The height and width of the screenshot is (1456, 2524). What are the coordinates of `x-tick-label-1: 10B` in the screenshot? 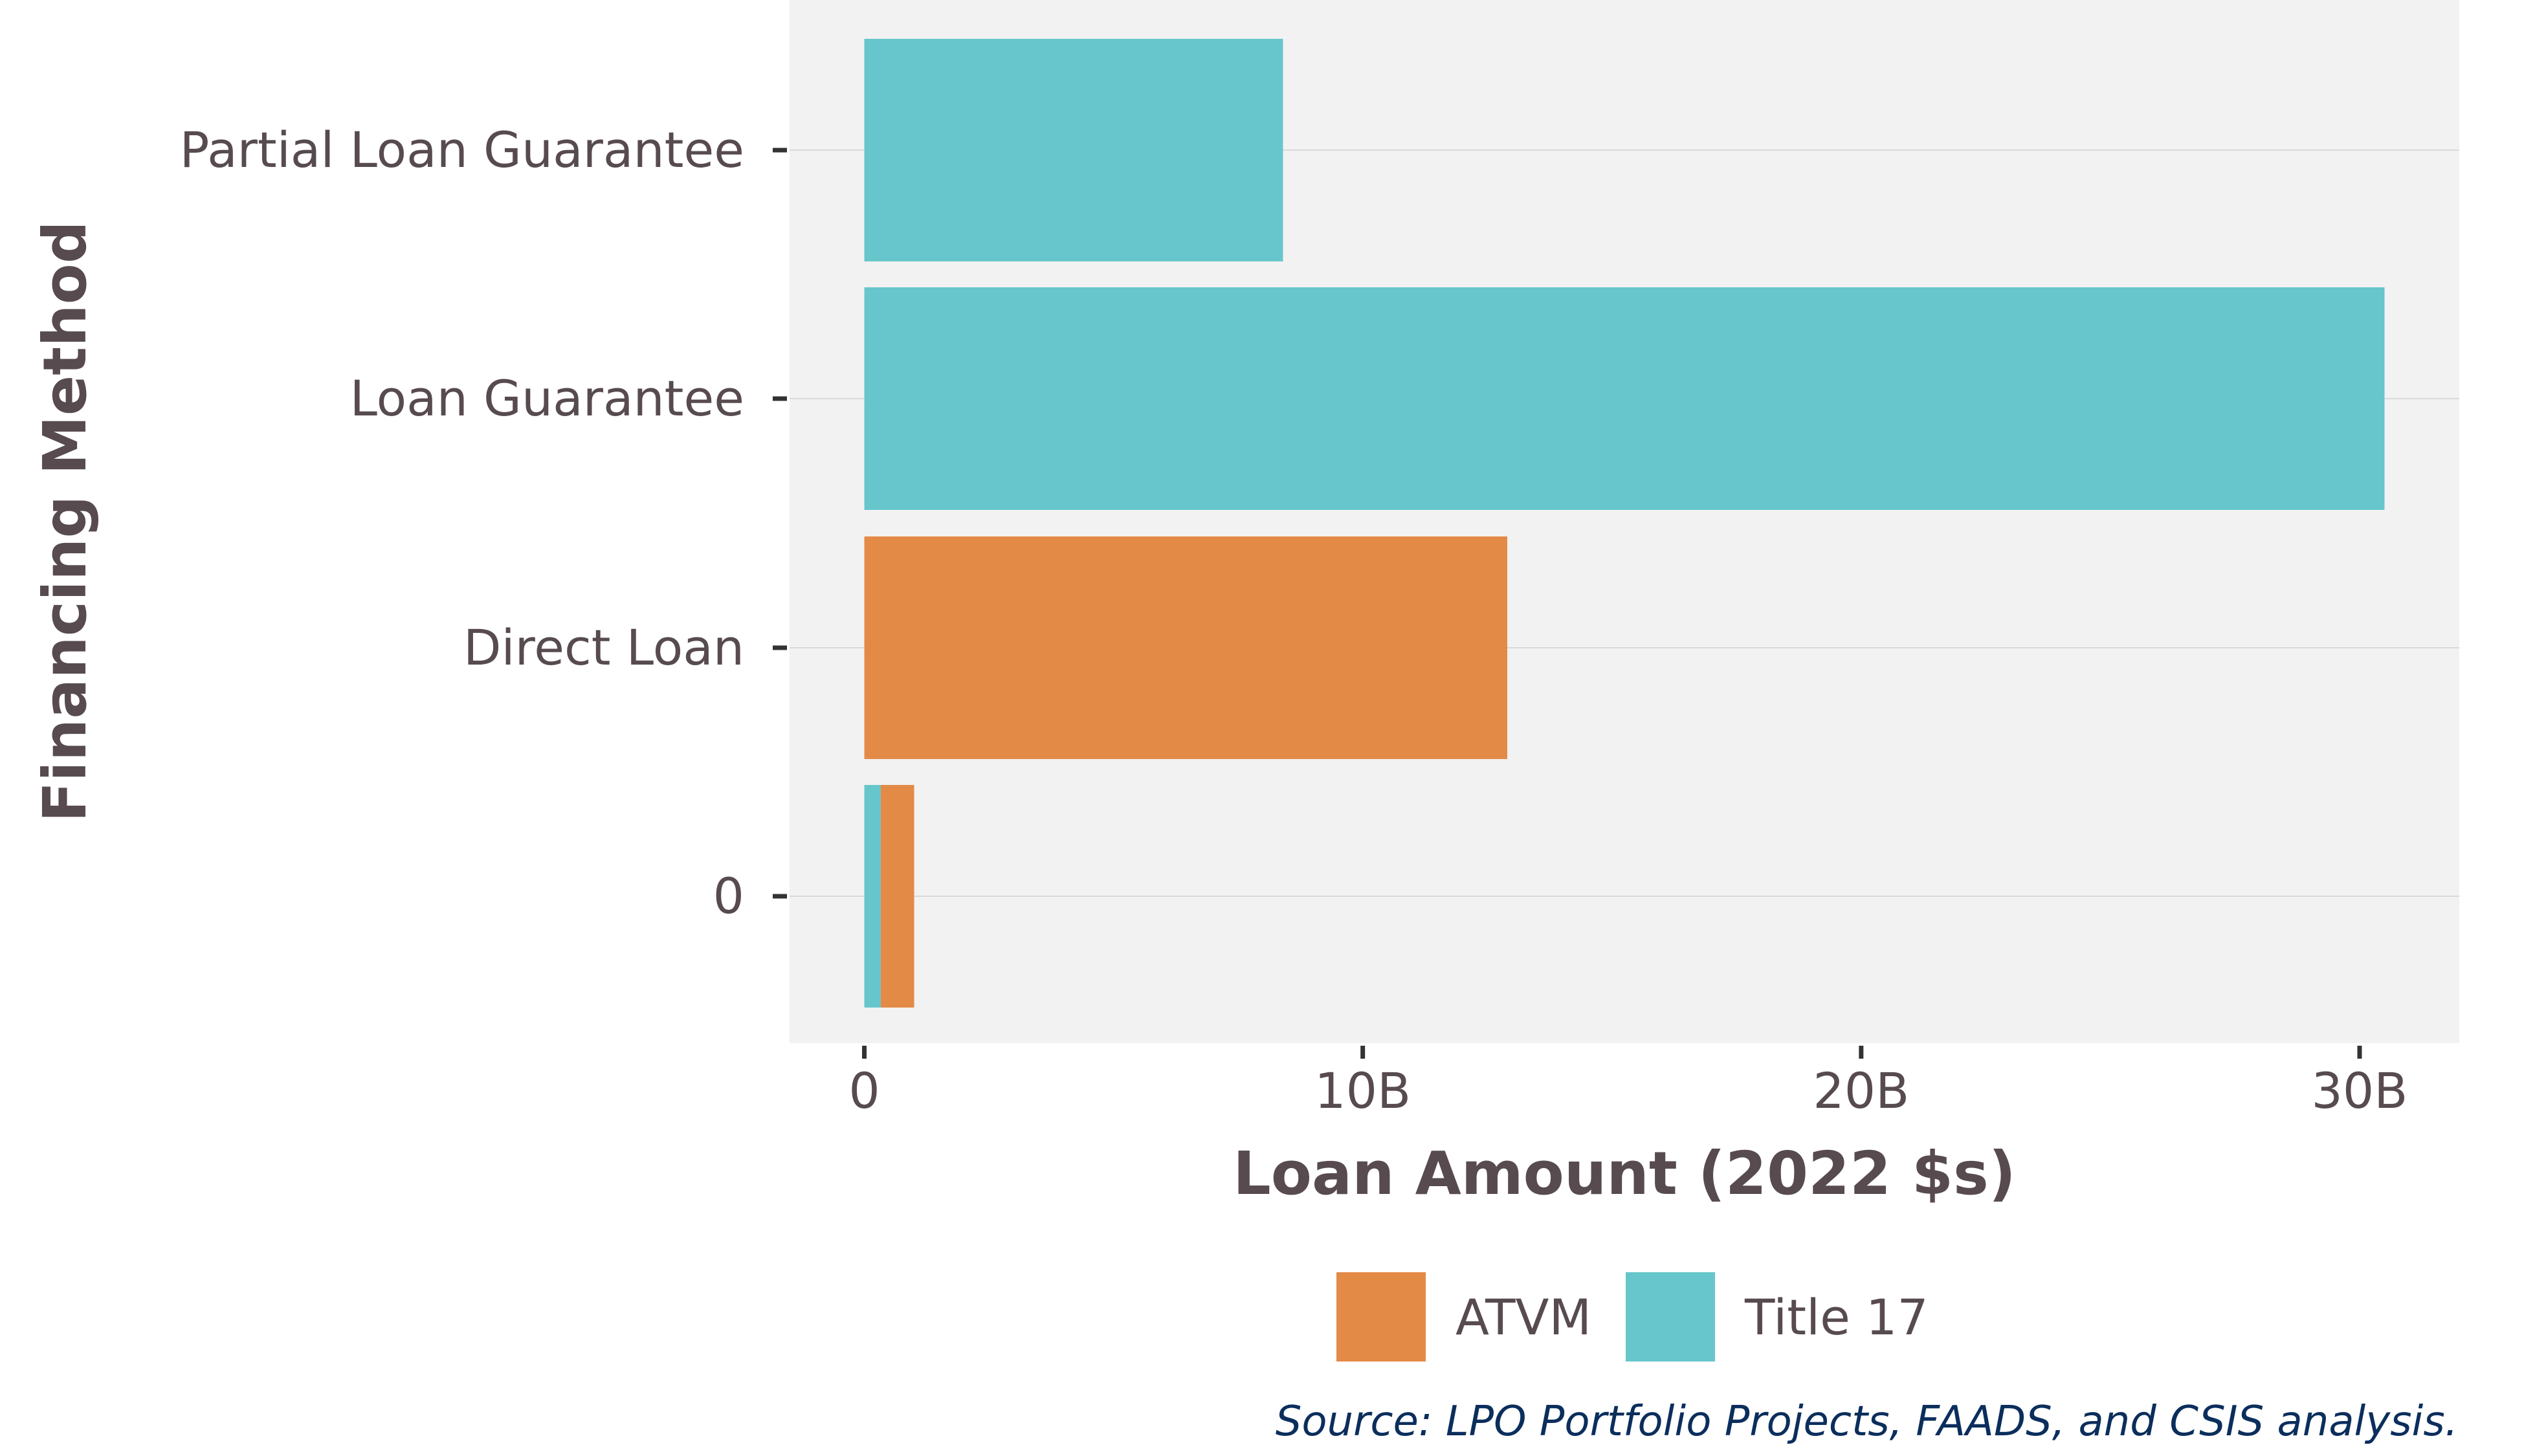 It's located at (1362, 1091).